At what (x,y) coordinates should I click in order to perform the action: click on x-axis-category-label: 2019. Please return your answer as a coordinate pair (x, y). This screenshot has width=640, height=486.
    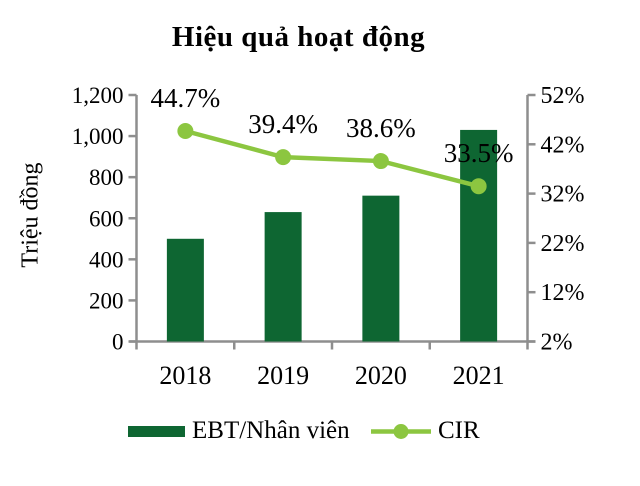
    Looking at the image, I should click on (283, 375).